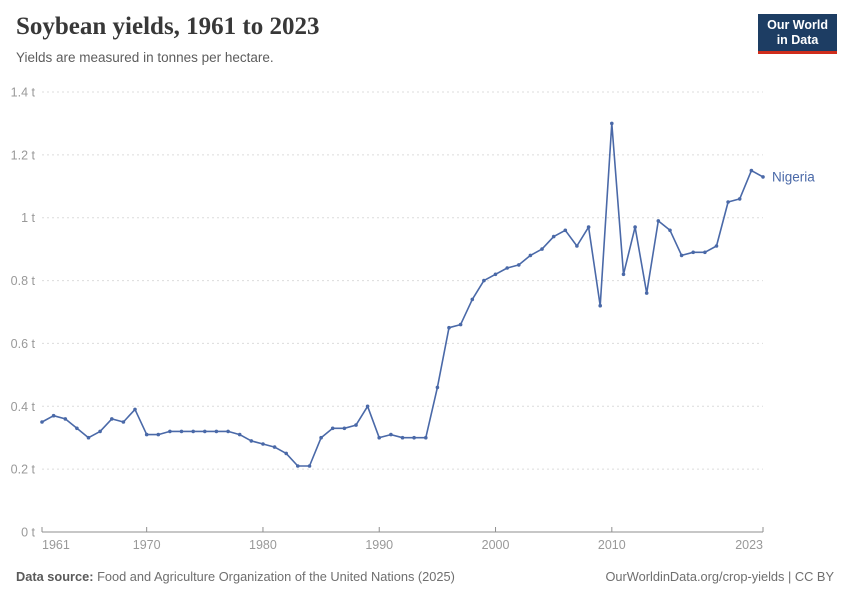 The width and height of the screenshot is (850, 600). Describe the element at coordinates (612, 545) in the screenshot. I see `x-tick-label: 2010` at that location.